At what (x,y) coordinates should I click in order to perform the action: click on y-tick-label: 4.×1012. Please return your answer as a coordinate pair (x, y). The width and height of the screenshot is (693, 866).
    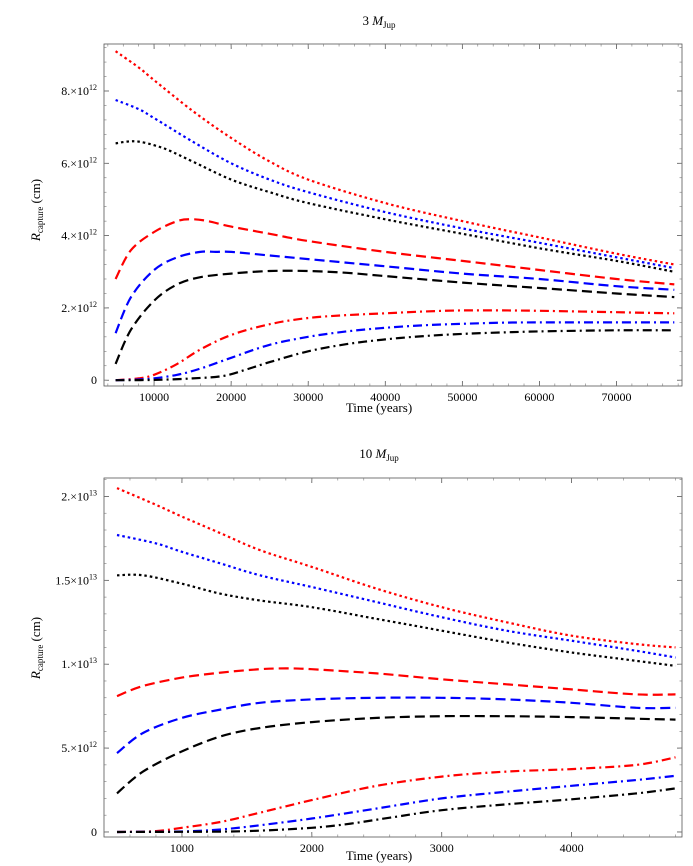
    Looking at the image, I should click on (79, 235).